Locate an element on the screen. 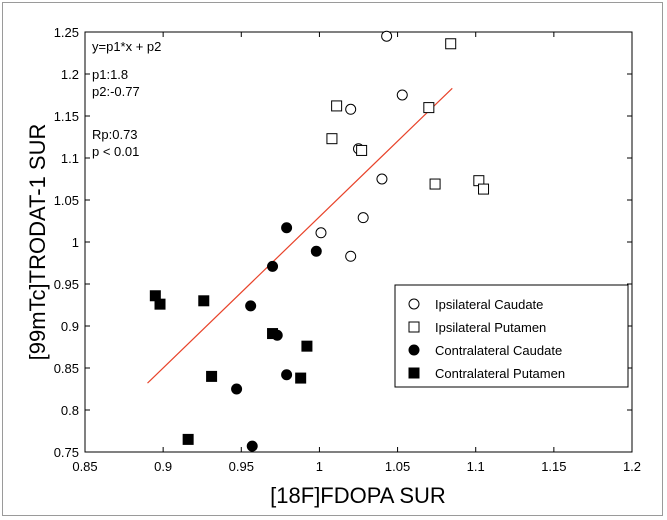  y-tick-label: 1.15 is located at coordinates (66, 116).